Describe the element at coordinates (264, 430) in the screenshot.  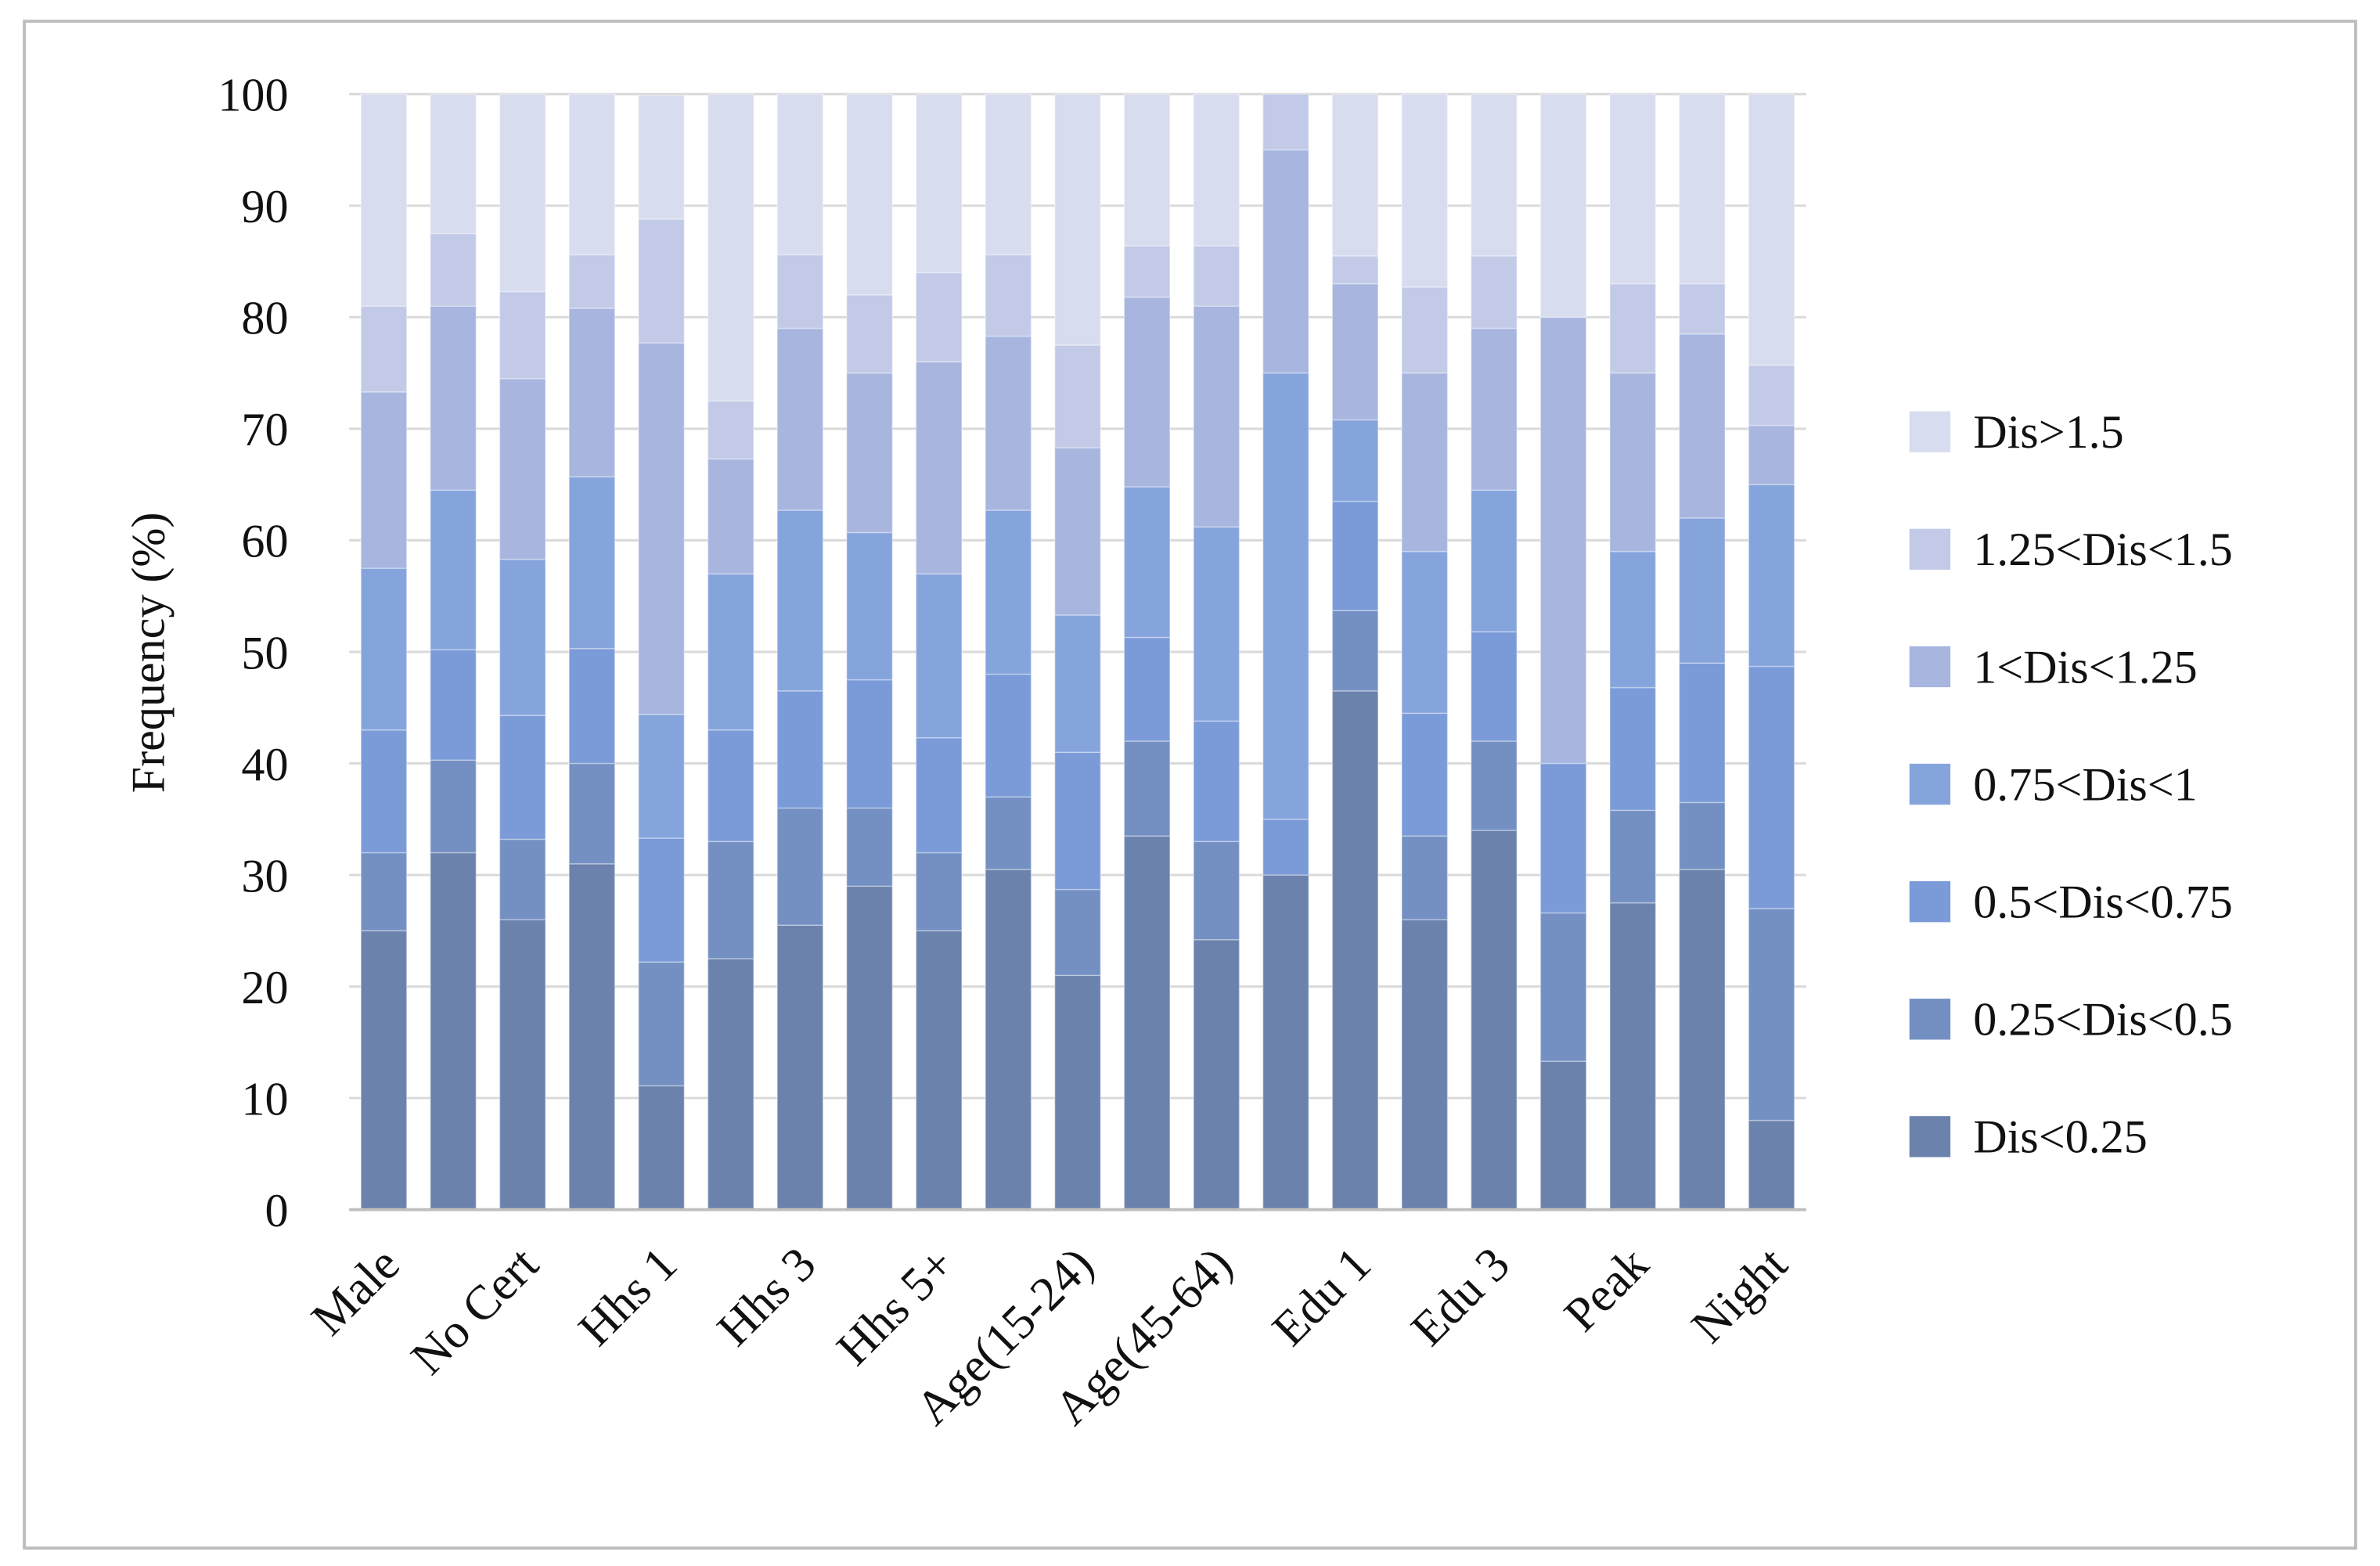
I see `y-tick-label: 70` at that location.